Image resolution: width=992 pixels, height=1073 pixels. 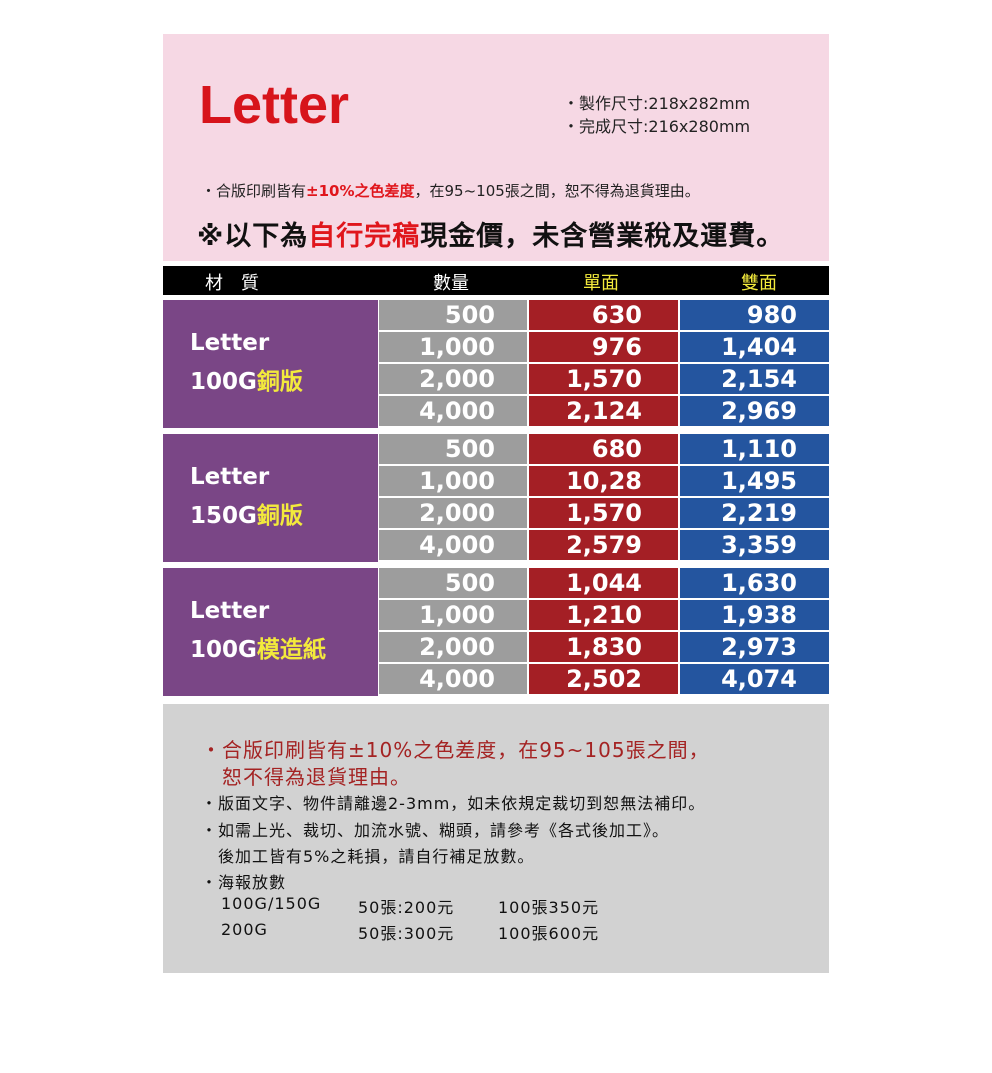 What do you see at coordinates (455, 750) in the screenshot?
I see `footer-line: ・合版印刷皆有±10%之色差度，在95~105張之間，` at bounding box center [455, 750].